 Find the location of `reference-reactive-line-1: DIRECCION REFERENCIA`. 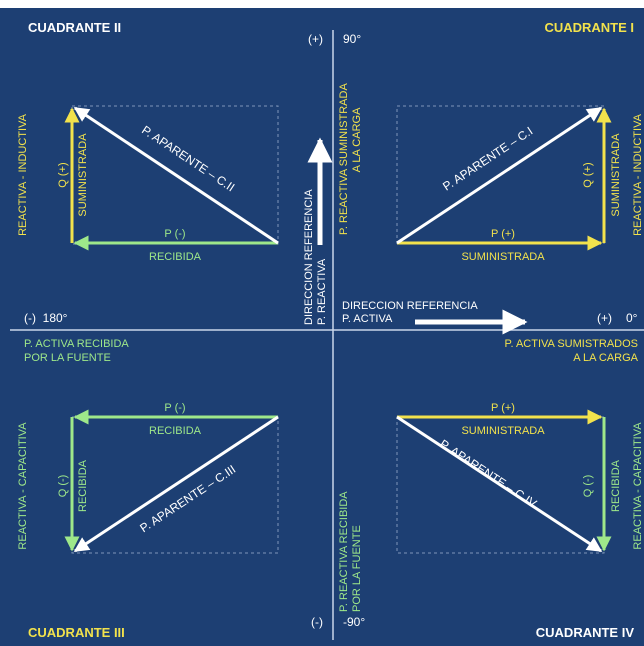

reference-reactive-line-1: DIRECCION REFERENCIA is located at coordinates (309, 257).